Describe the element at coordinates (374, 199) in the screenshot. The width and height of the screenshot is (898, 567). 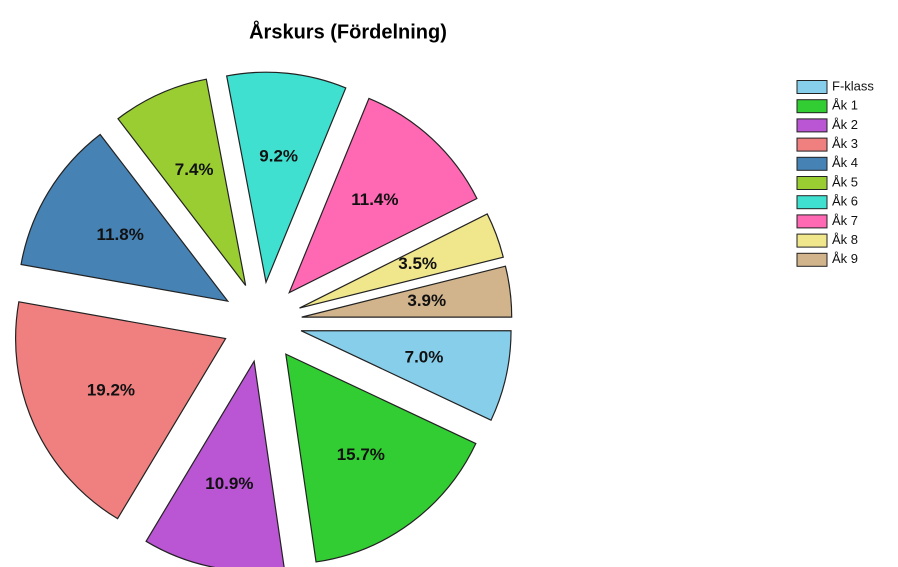
I see `value-label: 11.4%` at that location.